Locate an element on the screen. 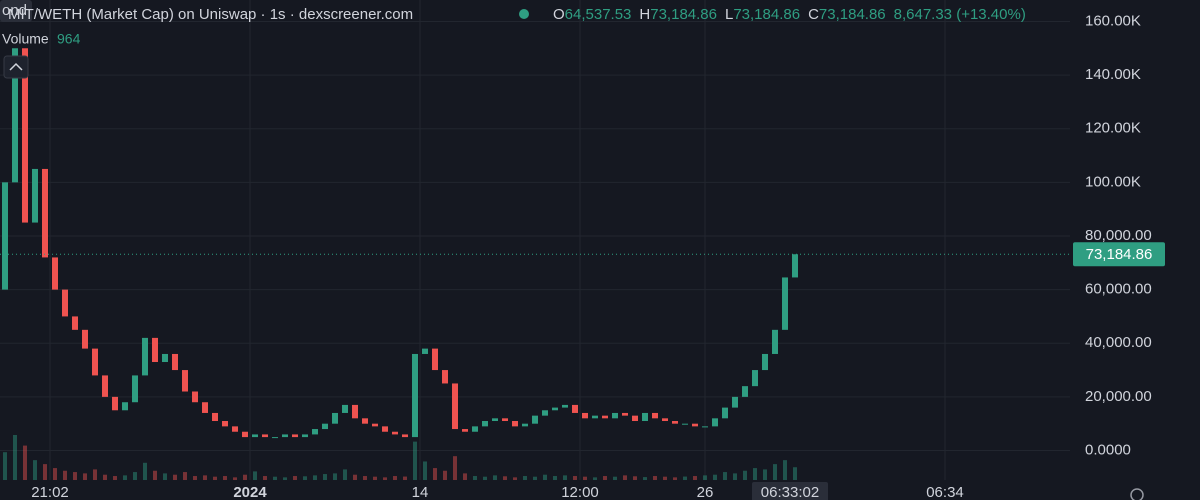  interval-button is located at coordinates (16, 11).